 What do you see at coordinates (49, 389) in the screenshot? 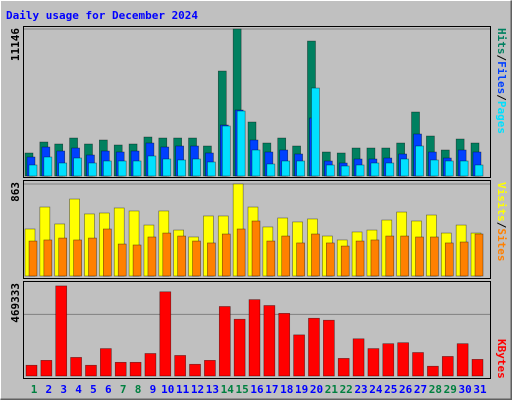
I see `x-tick-label: 2` at bounding box center [49, 389].